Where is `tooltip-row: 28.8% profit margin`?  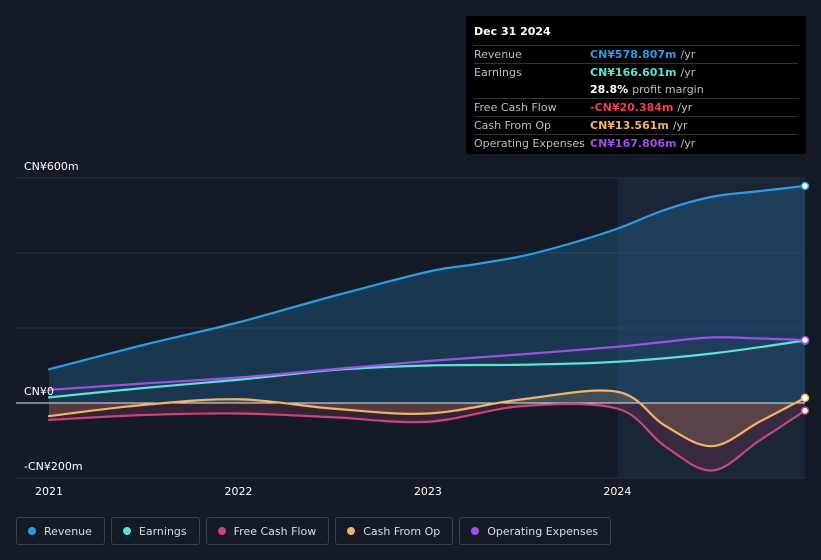
tooltip-row: 28.8% profit margin is located at coordinates (636, 89).